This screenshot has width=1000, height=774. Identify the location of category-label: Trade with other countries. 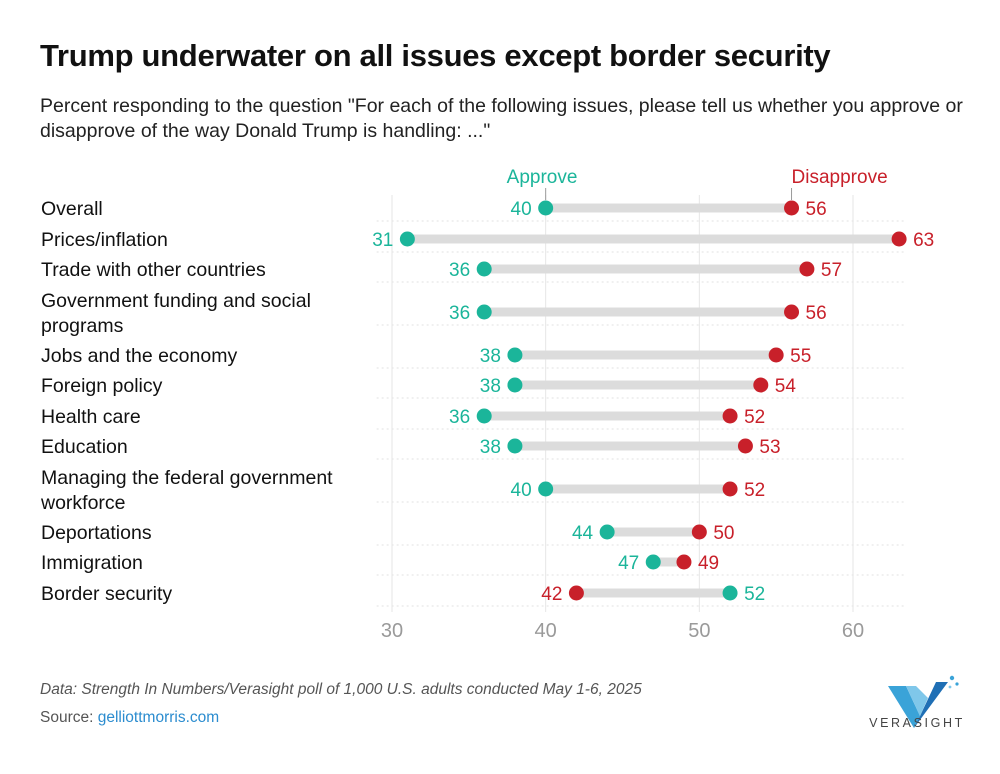
(153, 270).